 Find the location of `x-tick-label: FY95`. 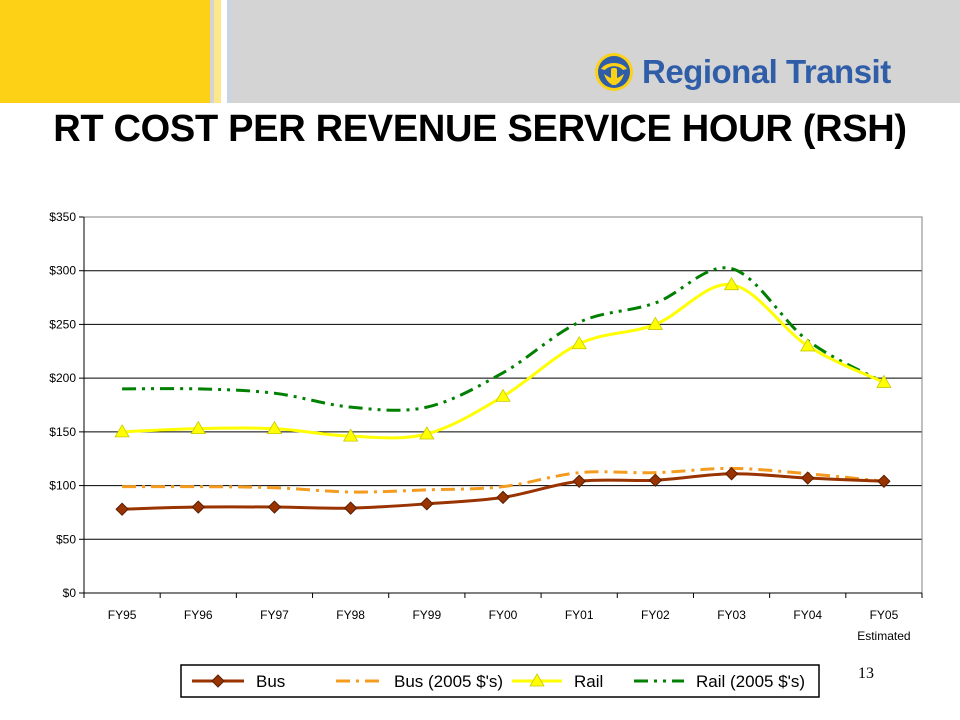

x-tick-label: FY95 is located at coordinates (122, 615).